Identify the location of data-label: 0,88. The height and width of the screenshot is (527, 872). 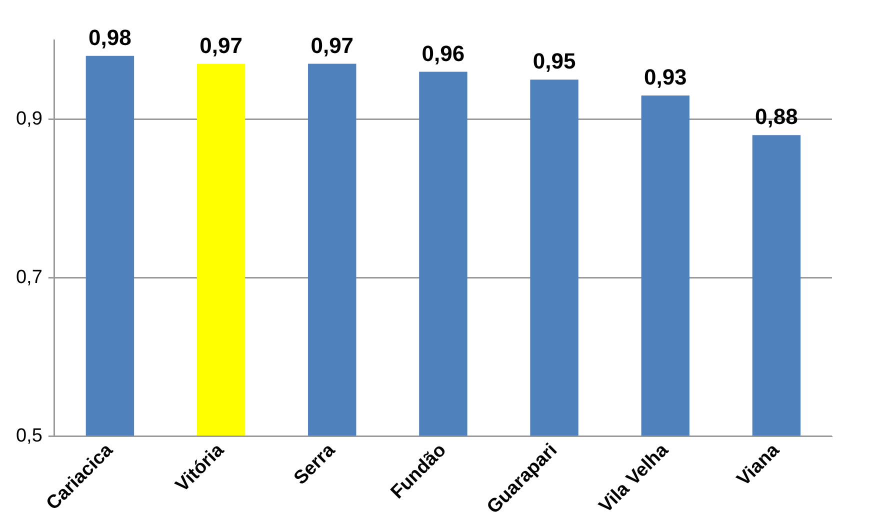
(776, 117).